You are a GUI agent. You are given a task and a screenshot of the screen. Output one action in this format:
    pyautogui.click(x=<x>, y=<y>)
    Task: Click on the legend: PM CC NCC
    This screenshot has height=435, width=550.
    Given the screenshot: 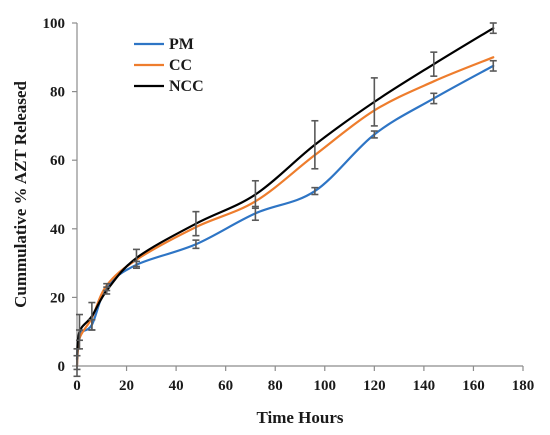 What is the action you would take?
    pyautogui.click(x=169, y=65)
    